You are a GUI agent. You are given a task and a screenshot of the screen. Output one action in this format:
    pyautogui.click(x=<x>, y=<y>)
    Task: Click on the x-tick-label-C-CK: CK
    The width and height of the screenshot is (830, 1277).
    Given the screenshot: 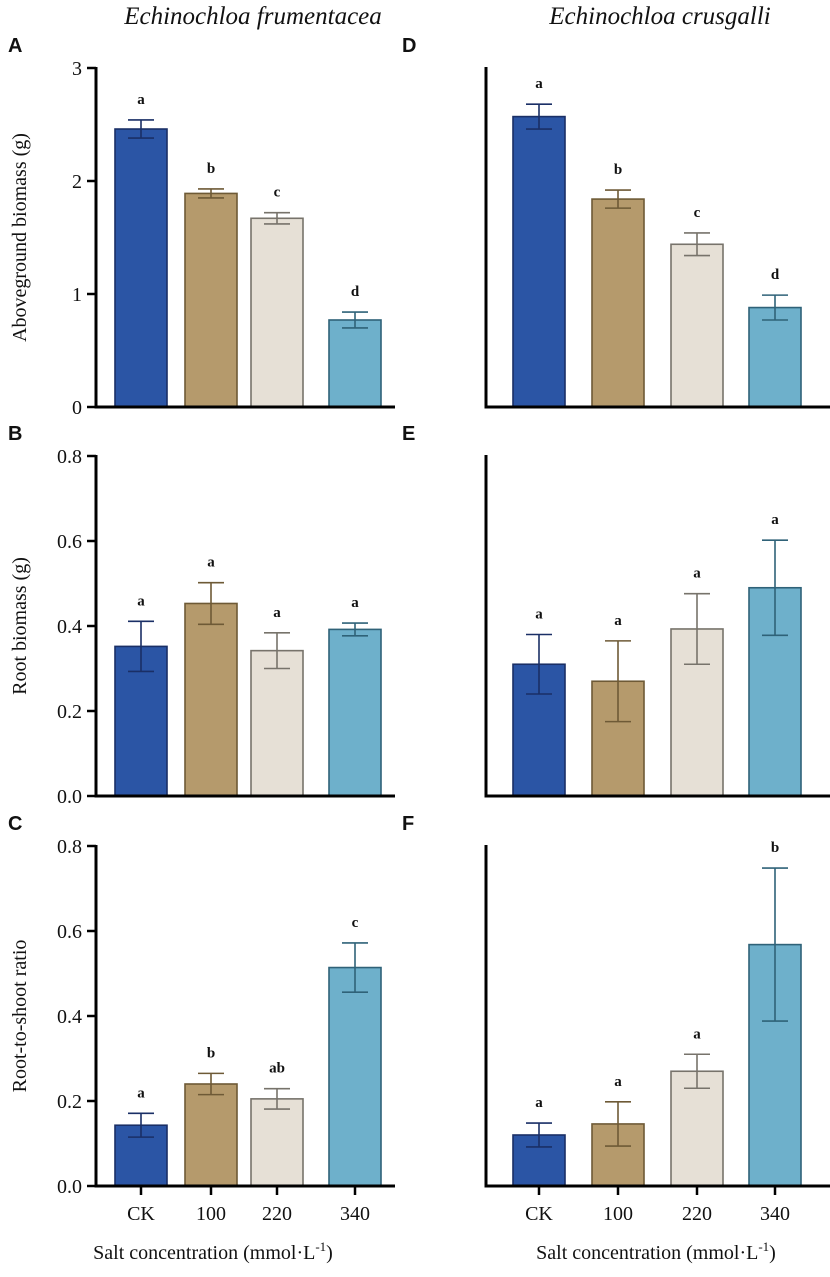 What is the action you would take?
    pyautogui.click(x=141, y=1214)
    